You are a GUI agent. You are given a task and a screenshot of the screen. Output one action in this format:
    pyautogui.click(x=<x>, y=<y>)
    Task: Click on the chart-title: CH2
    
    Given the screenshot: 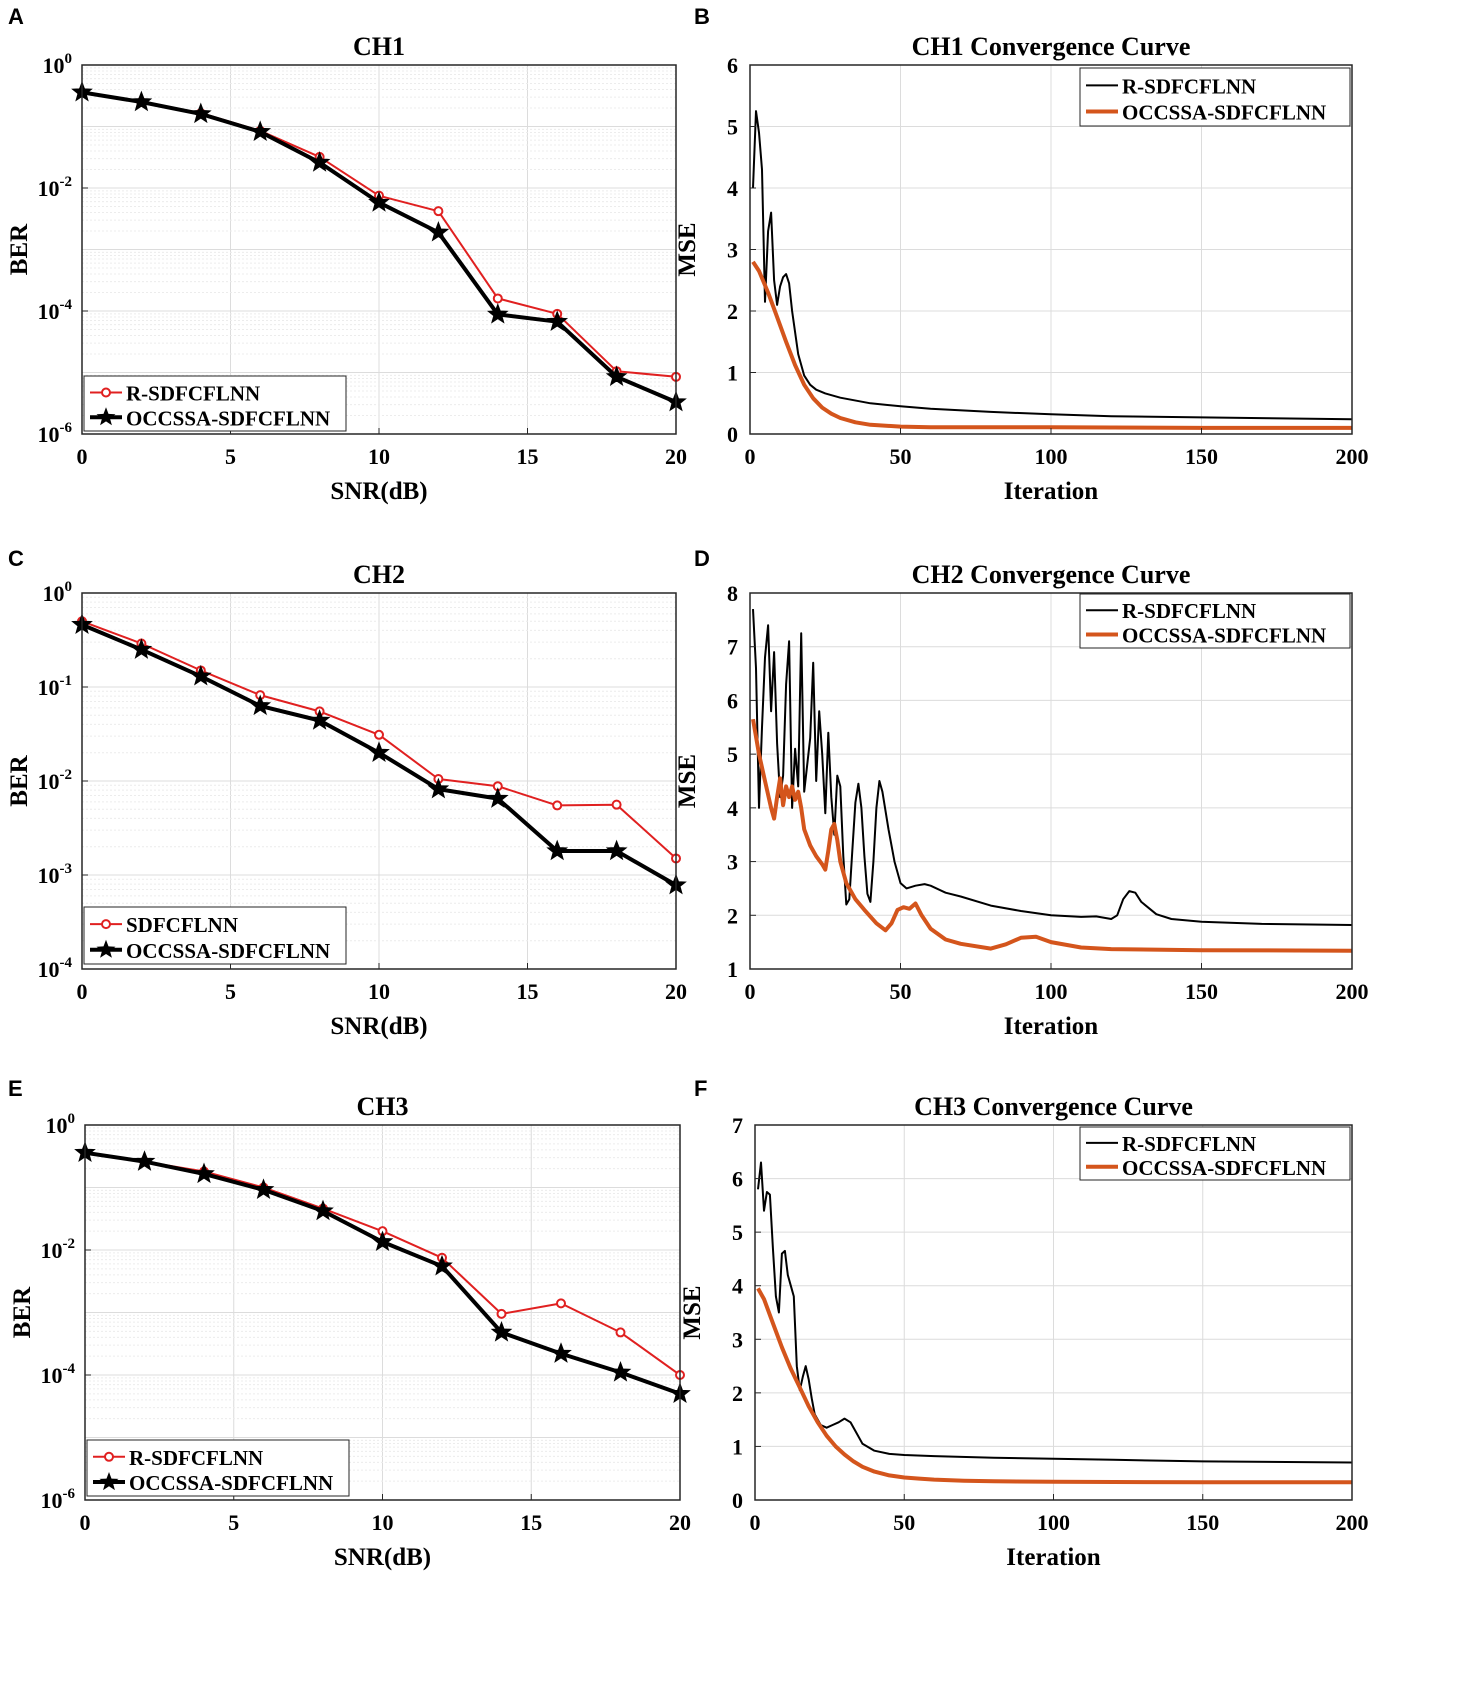 What is the action you would take?
    pyautogui.click(x=379, y=574)
    